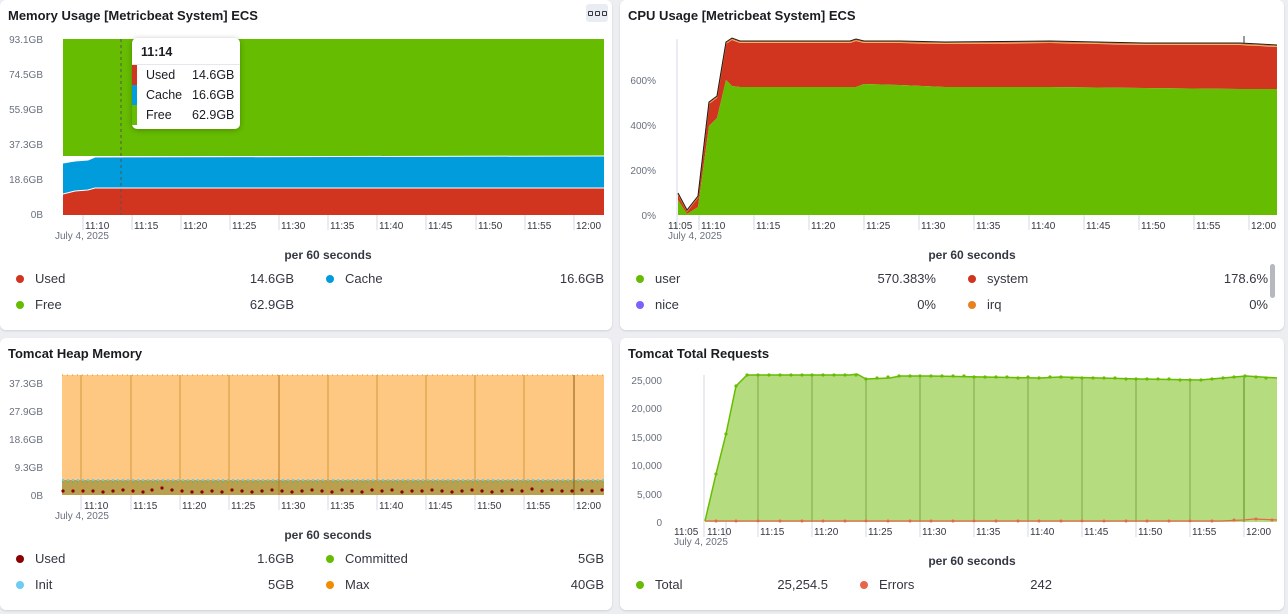 The image size is (1288, 614). I want to click on legend-item-irq: irq, so click(984, 304).